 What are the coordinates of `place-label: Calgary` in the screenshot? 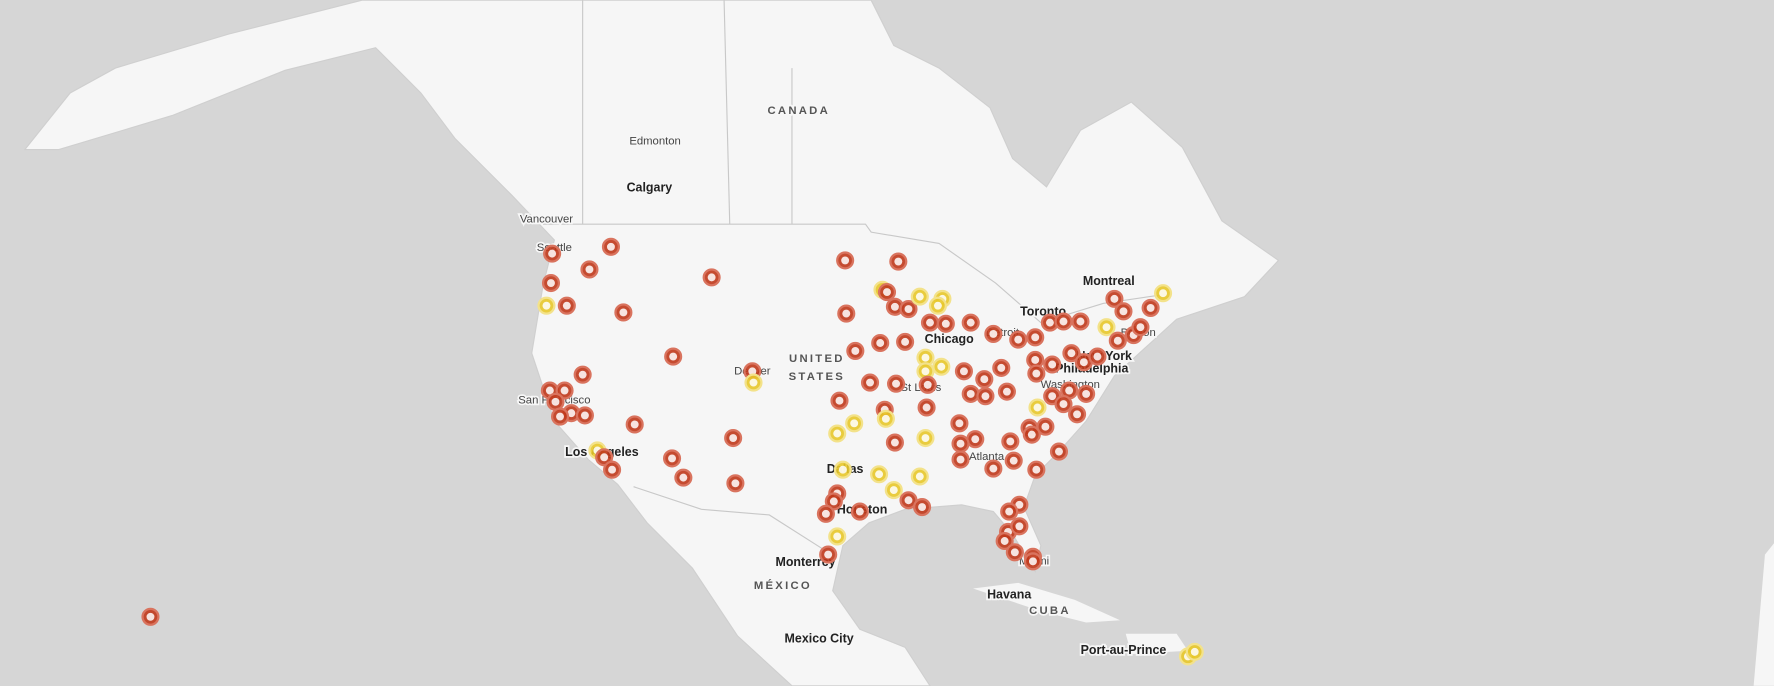 It's located at (650, 187).